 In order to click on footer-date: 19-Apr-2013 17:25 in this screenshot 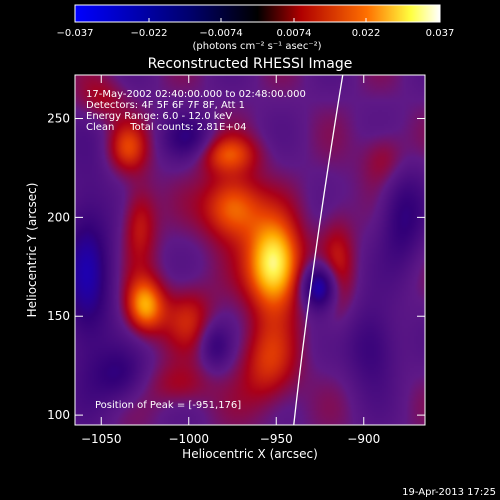, I will do `click(449, 492)`.